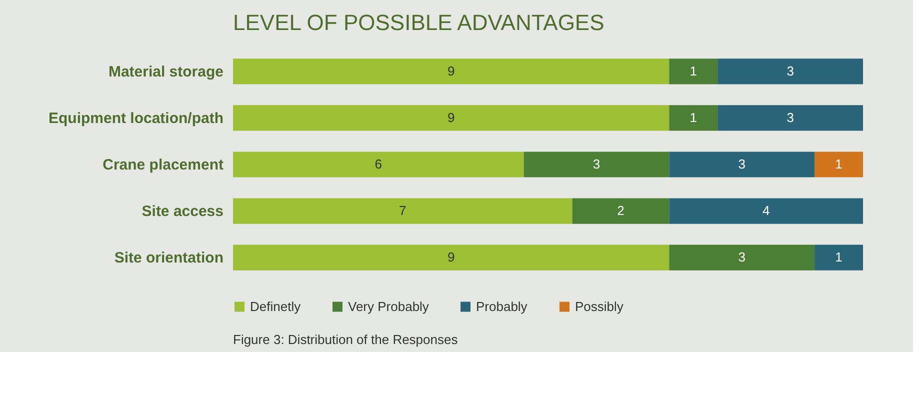 The height and width of the screenshot is (393, 921). What do you see at coordinates (502, 306) in the screenshot?
I see `legend-label: Probably` at bounding box center [502, 306].